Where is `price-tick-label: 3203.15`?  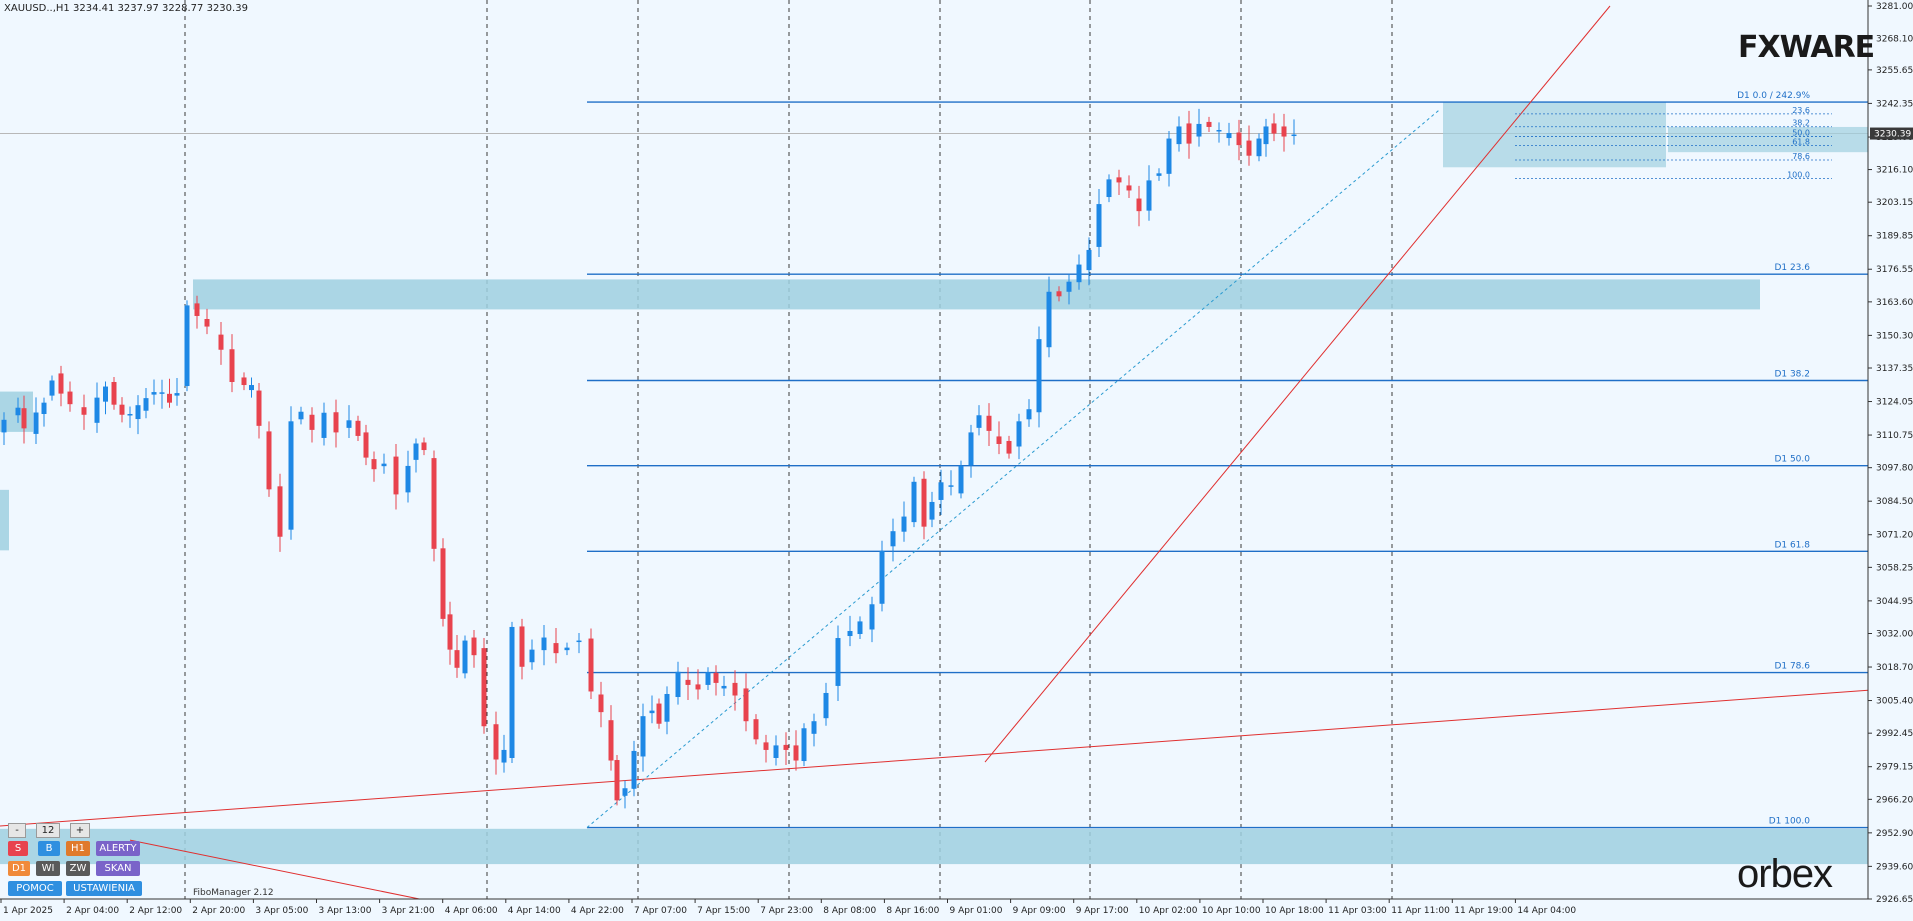 price-tick-label: 3203.15 is located at coordinates (1894, 203).